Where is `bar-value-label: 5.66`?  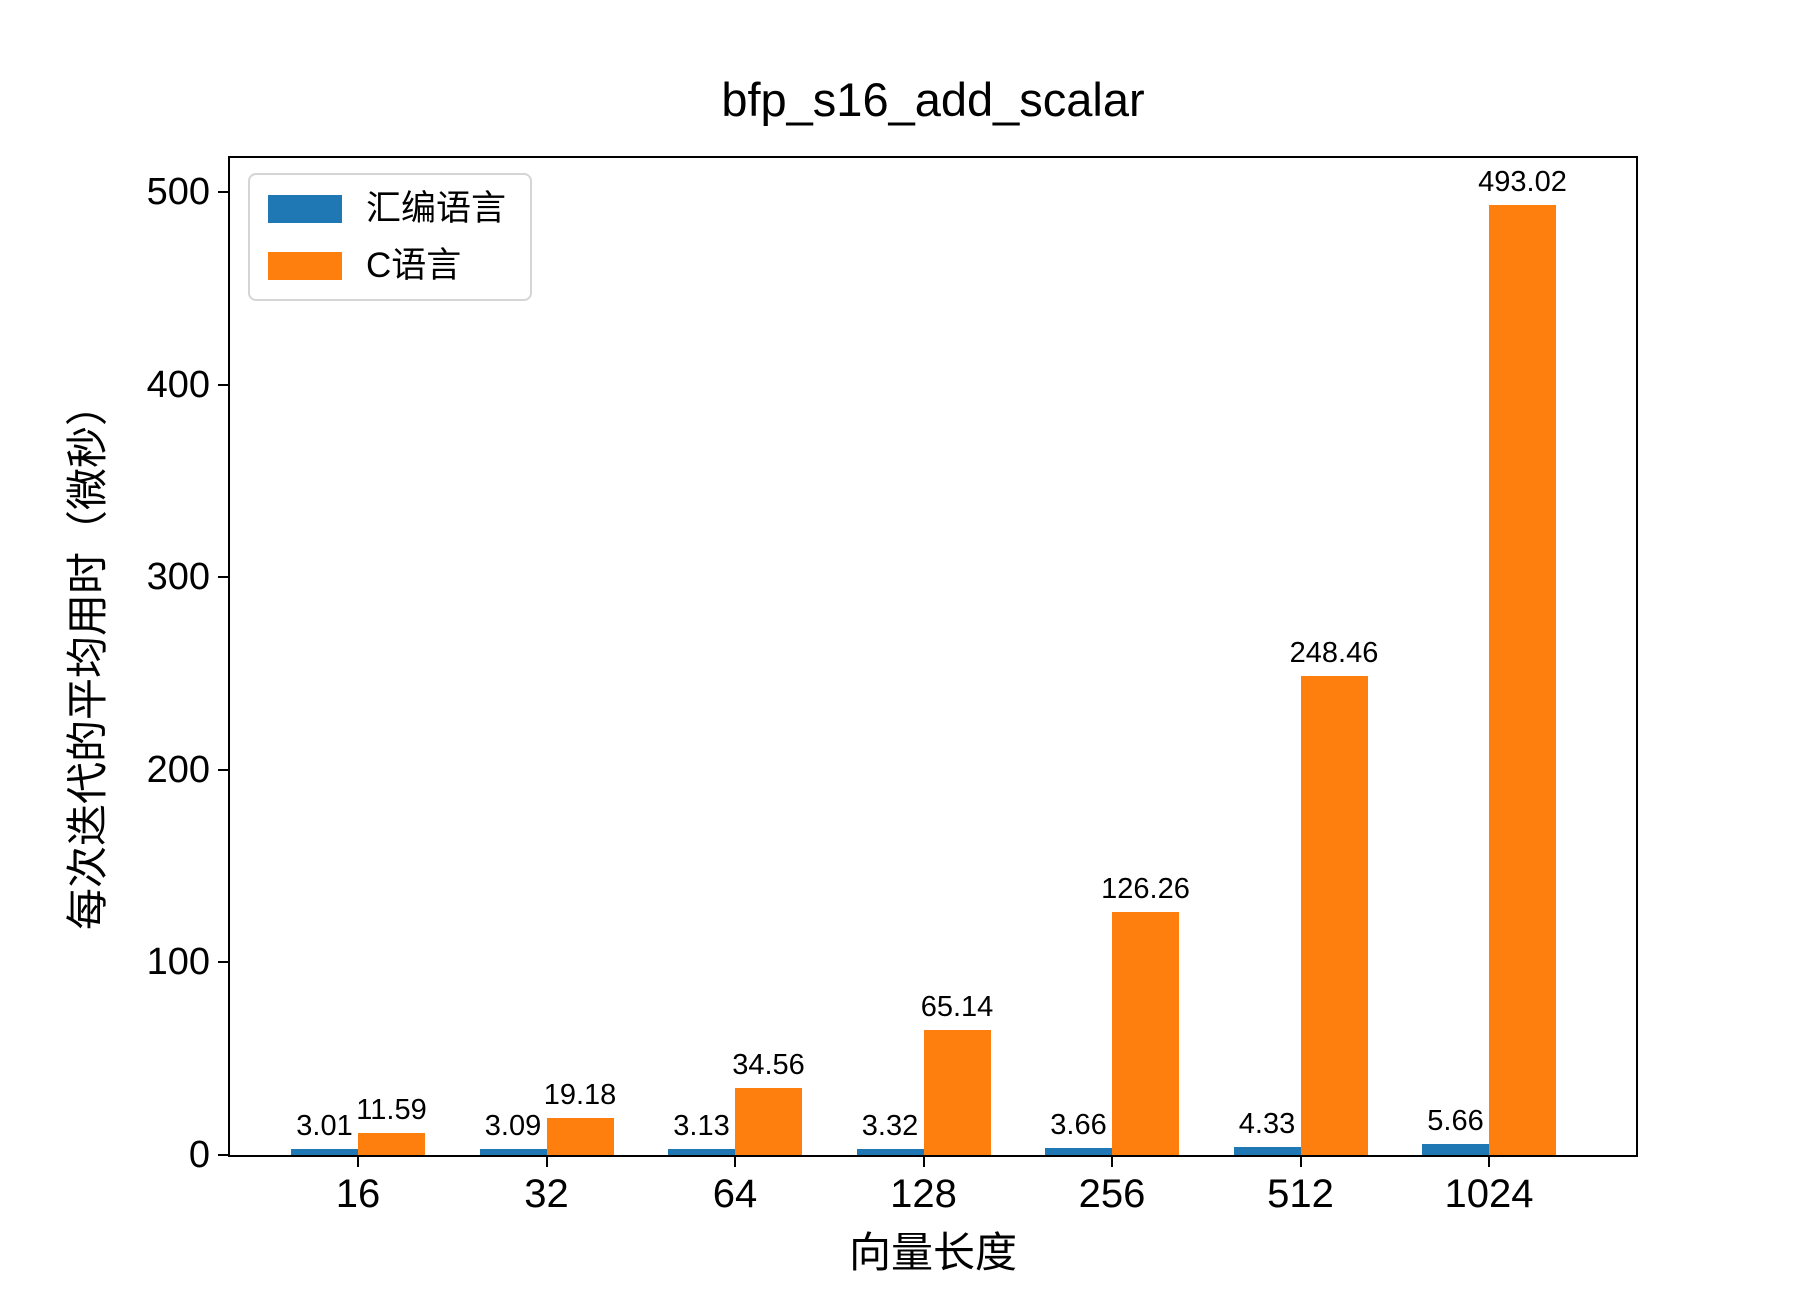 bar-value-label: 5.66 is located at coordinates (1455, 1121).